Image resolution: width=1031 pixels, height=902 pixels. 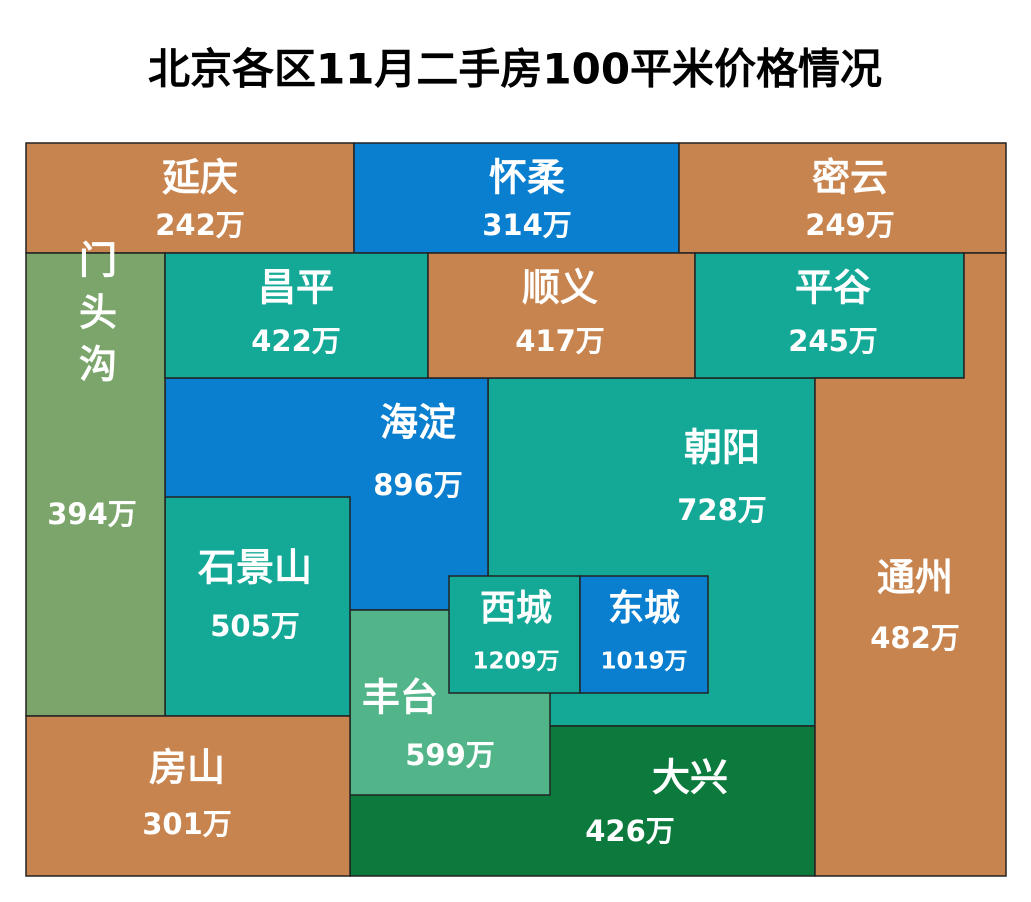 I want to click on district-name: 怀柔, so click(x=527, y=178).